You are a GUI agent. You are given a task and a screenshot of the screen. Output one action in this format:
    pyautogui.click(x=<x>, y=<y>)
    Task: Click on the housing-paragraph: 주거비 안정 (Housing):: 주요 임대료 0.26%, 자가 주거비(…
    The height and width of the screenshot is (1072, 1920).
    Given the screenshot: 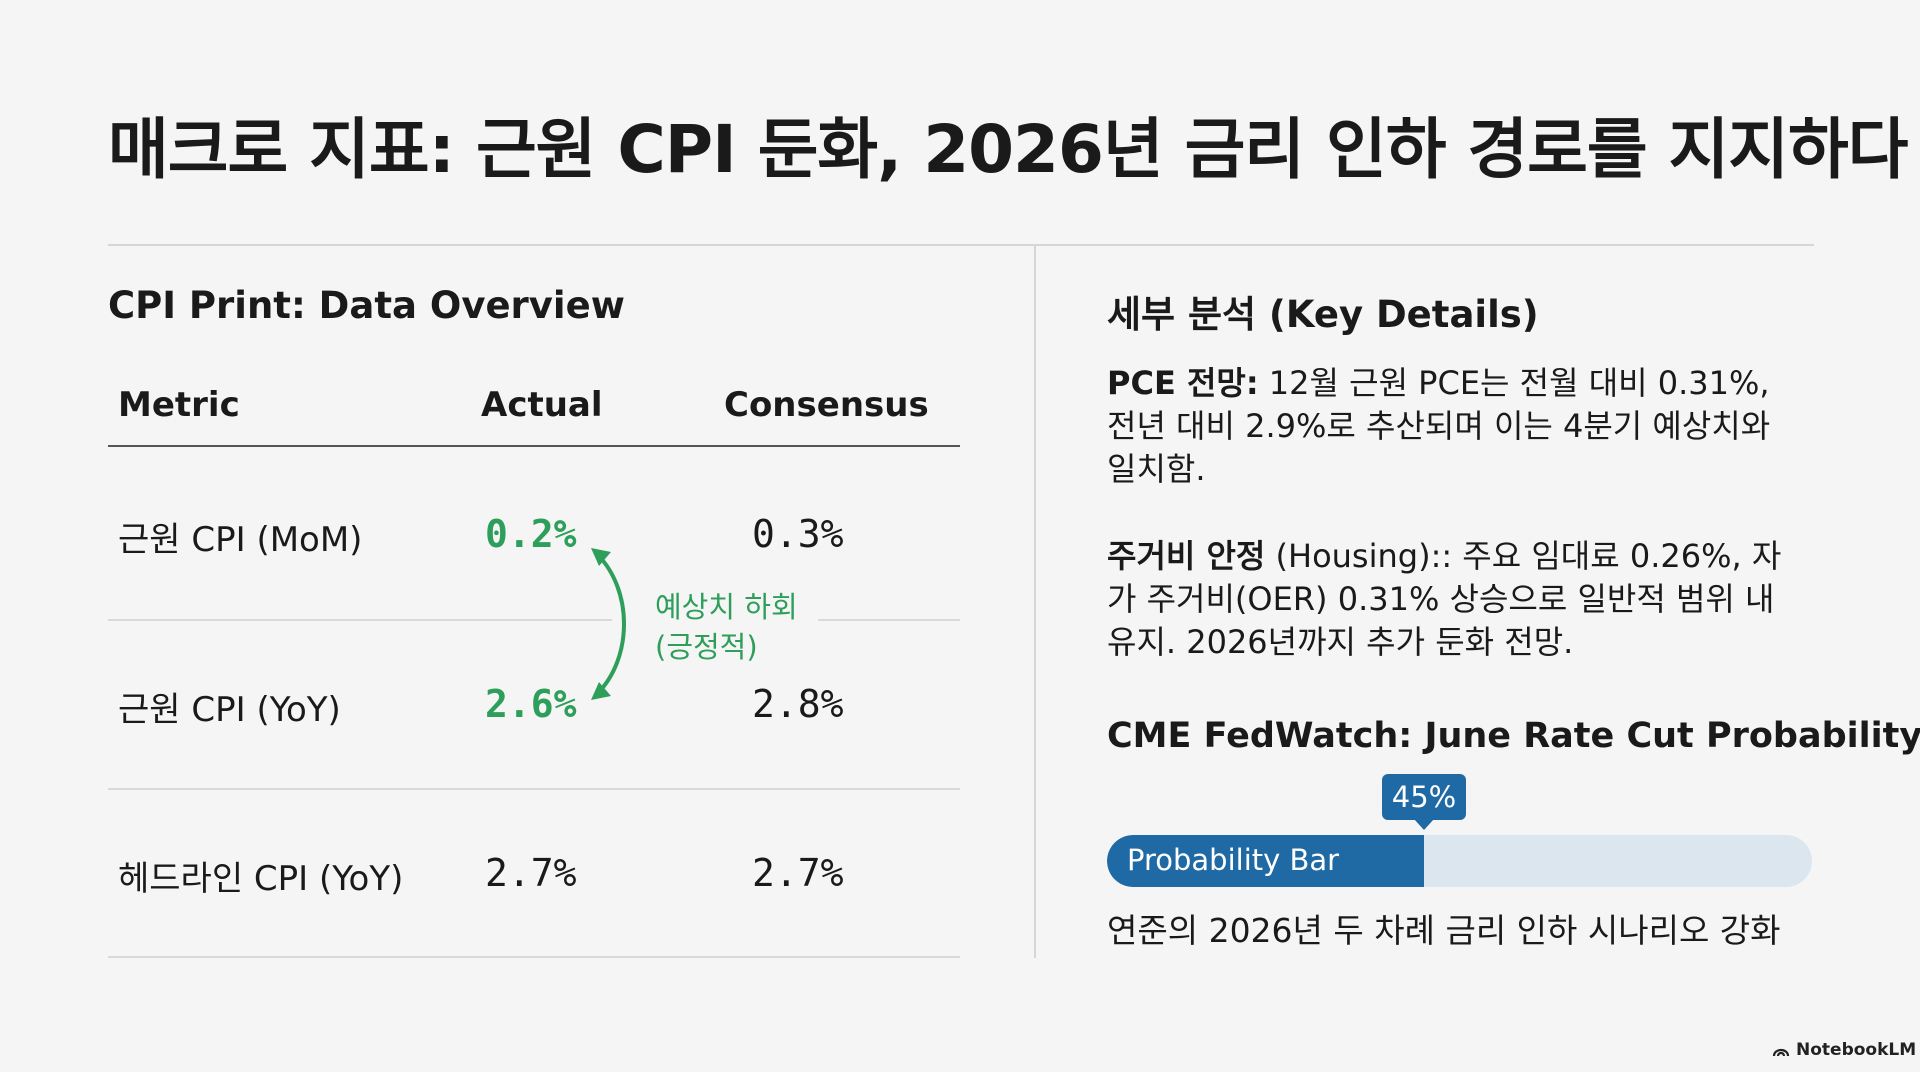 What is the action you would take?
    pyautogui.click(x=1457, y=599)
    